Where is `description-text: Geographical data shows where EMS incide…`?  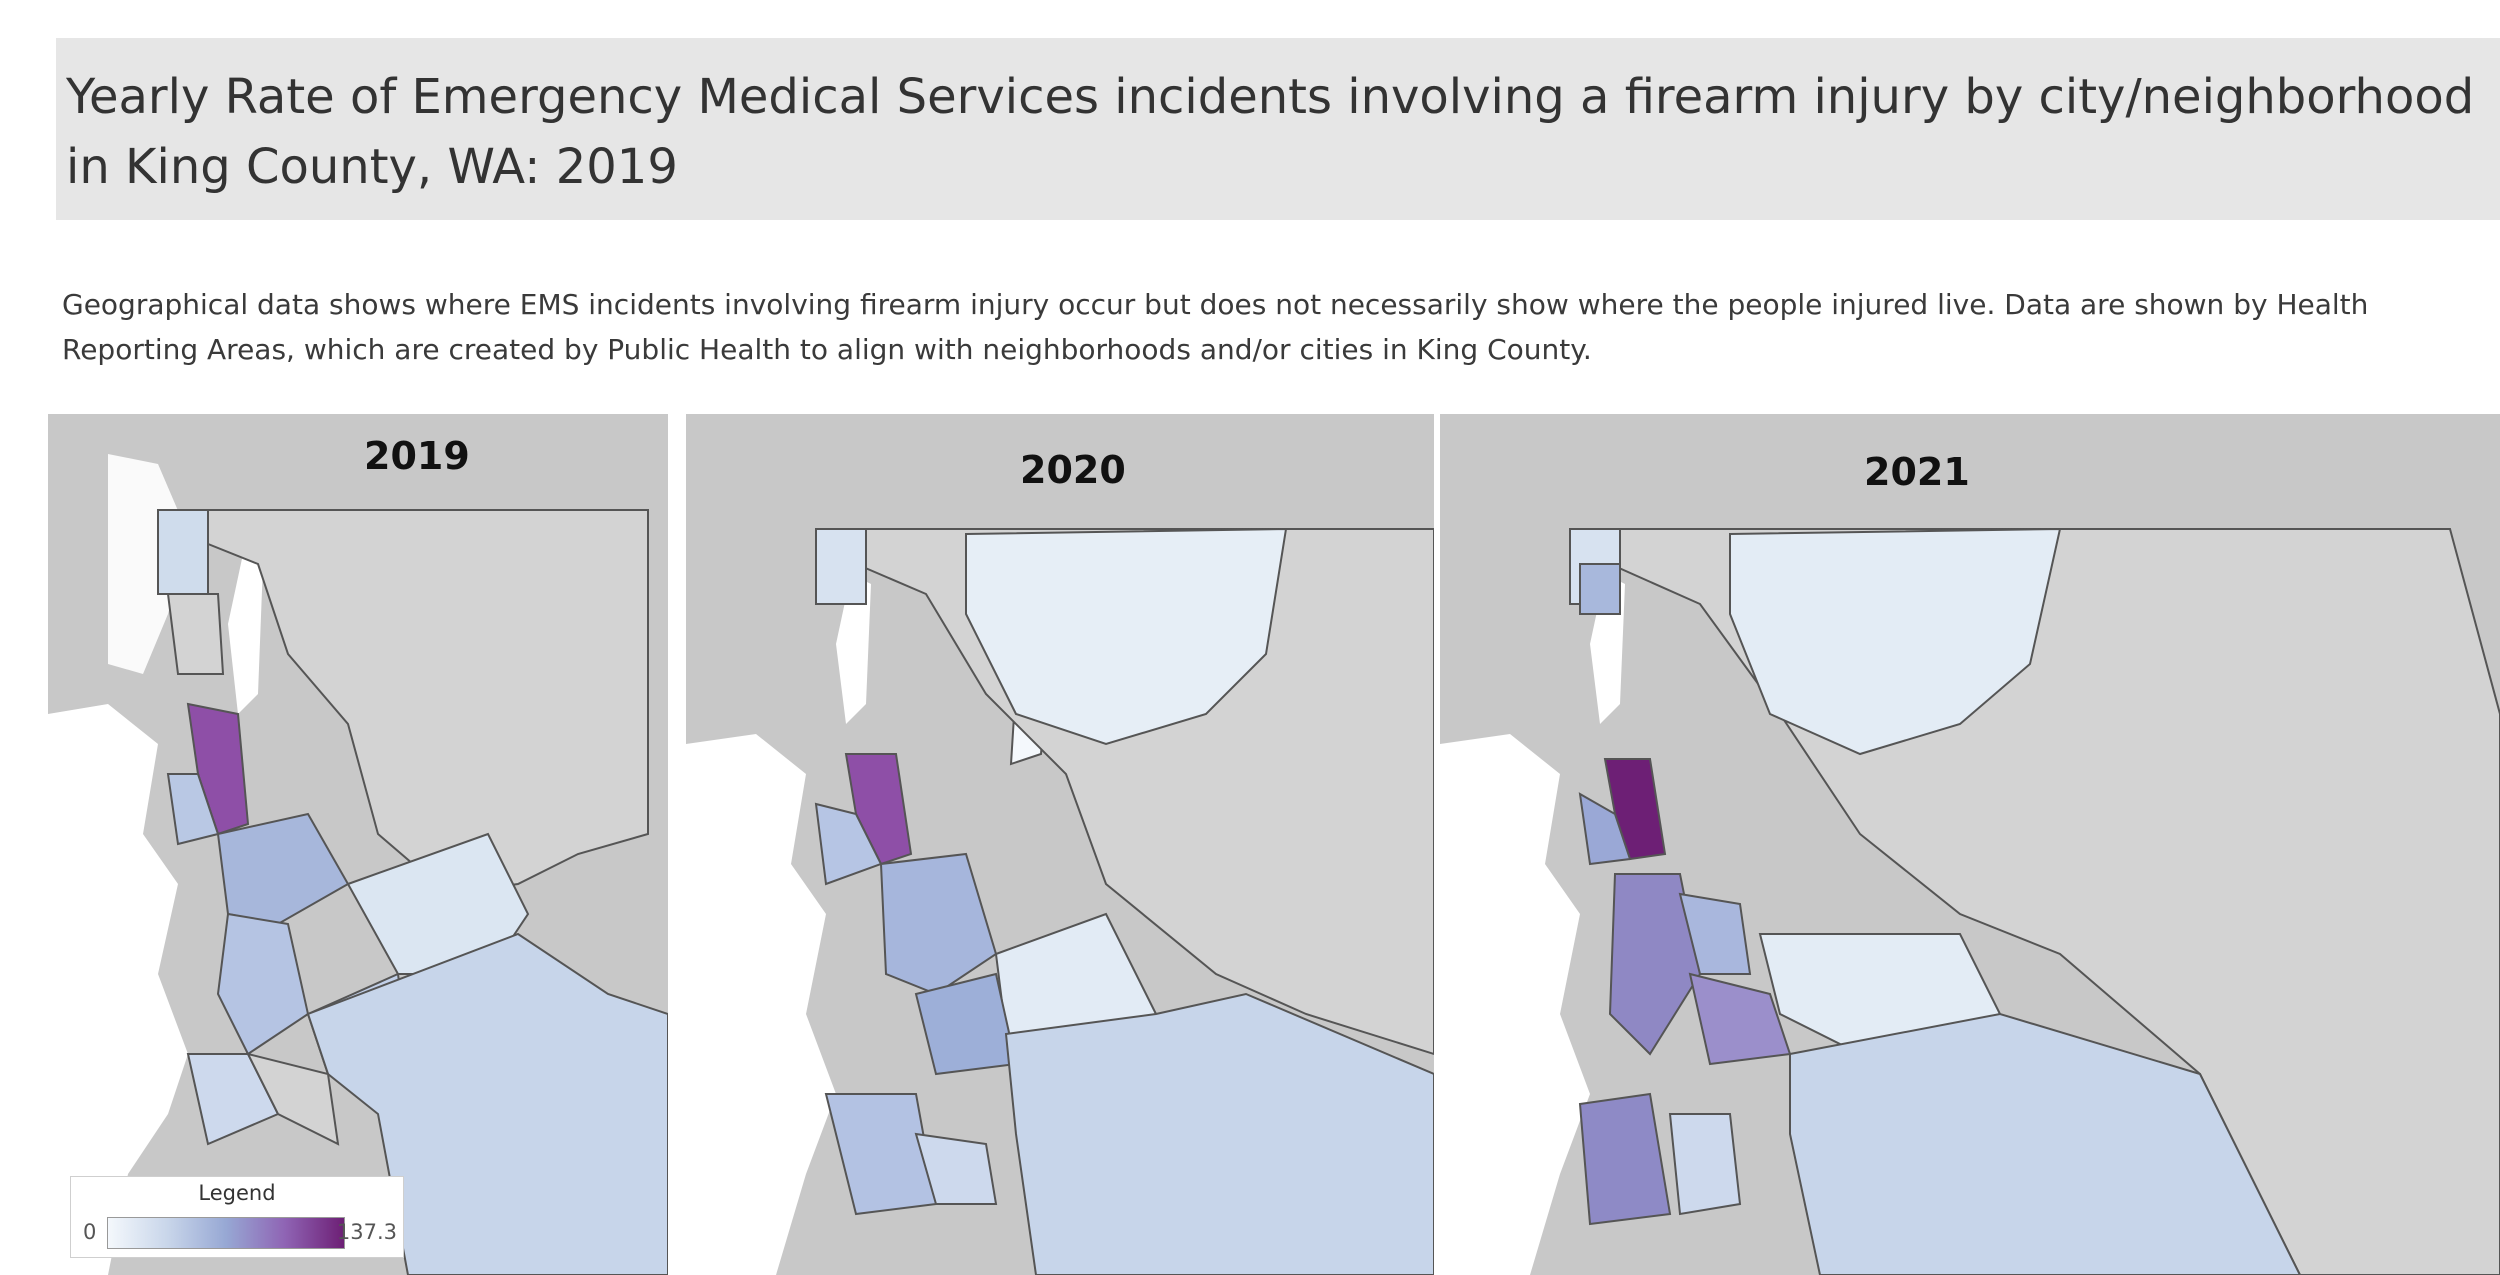
description-text: Geographical data shows where EMS incide… is located at coordinates (1215, 327).